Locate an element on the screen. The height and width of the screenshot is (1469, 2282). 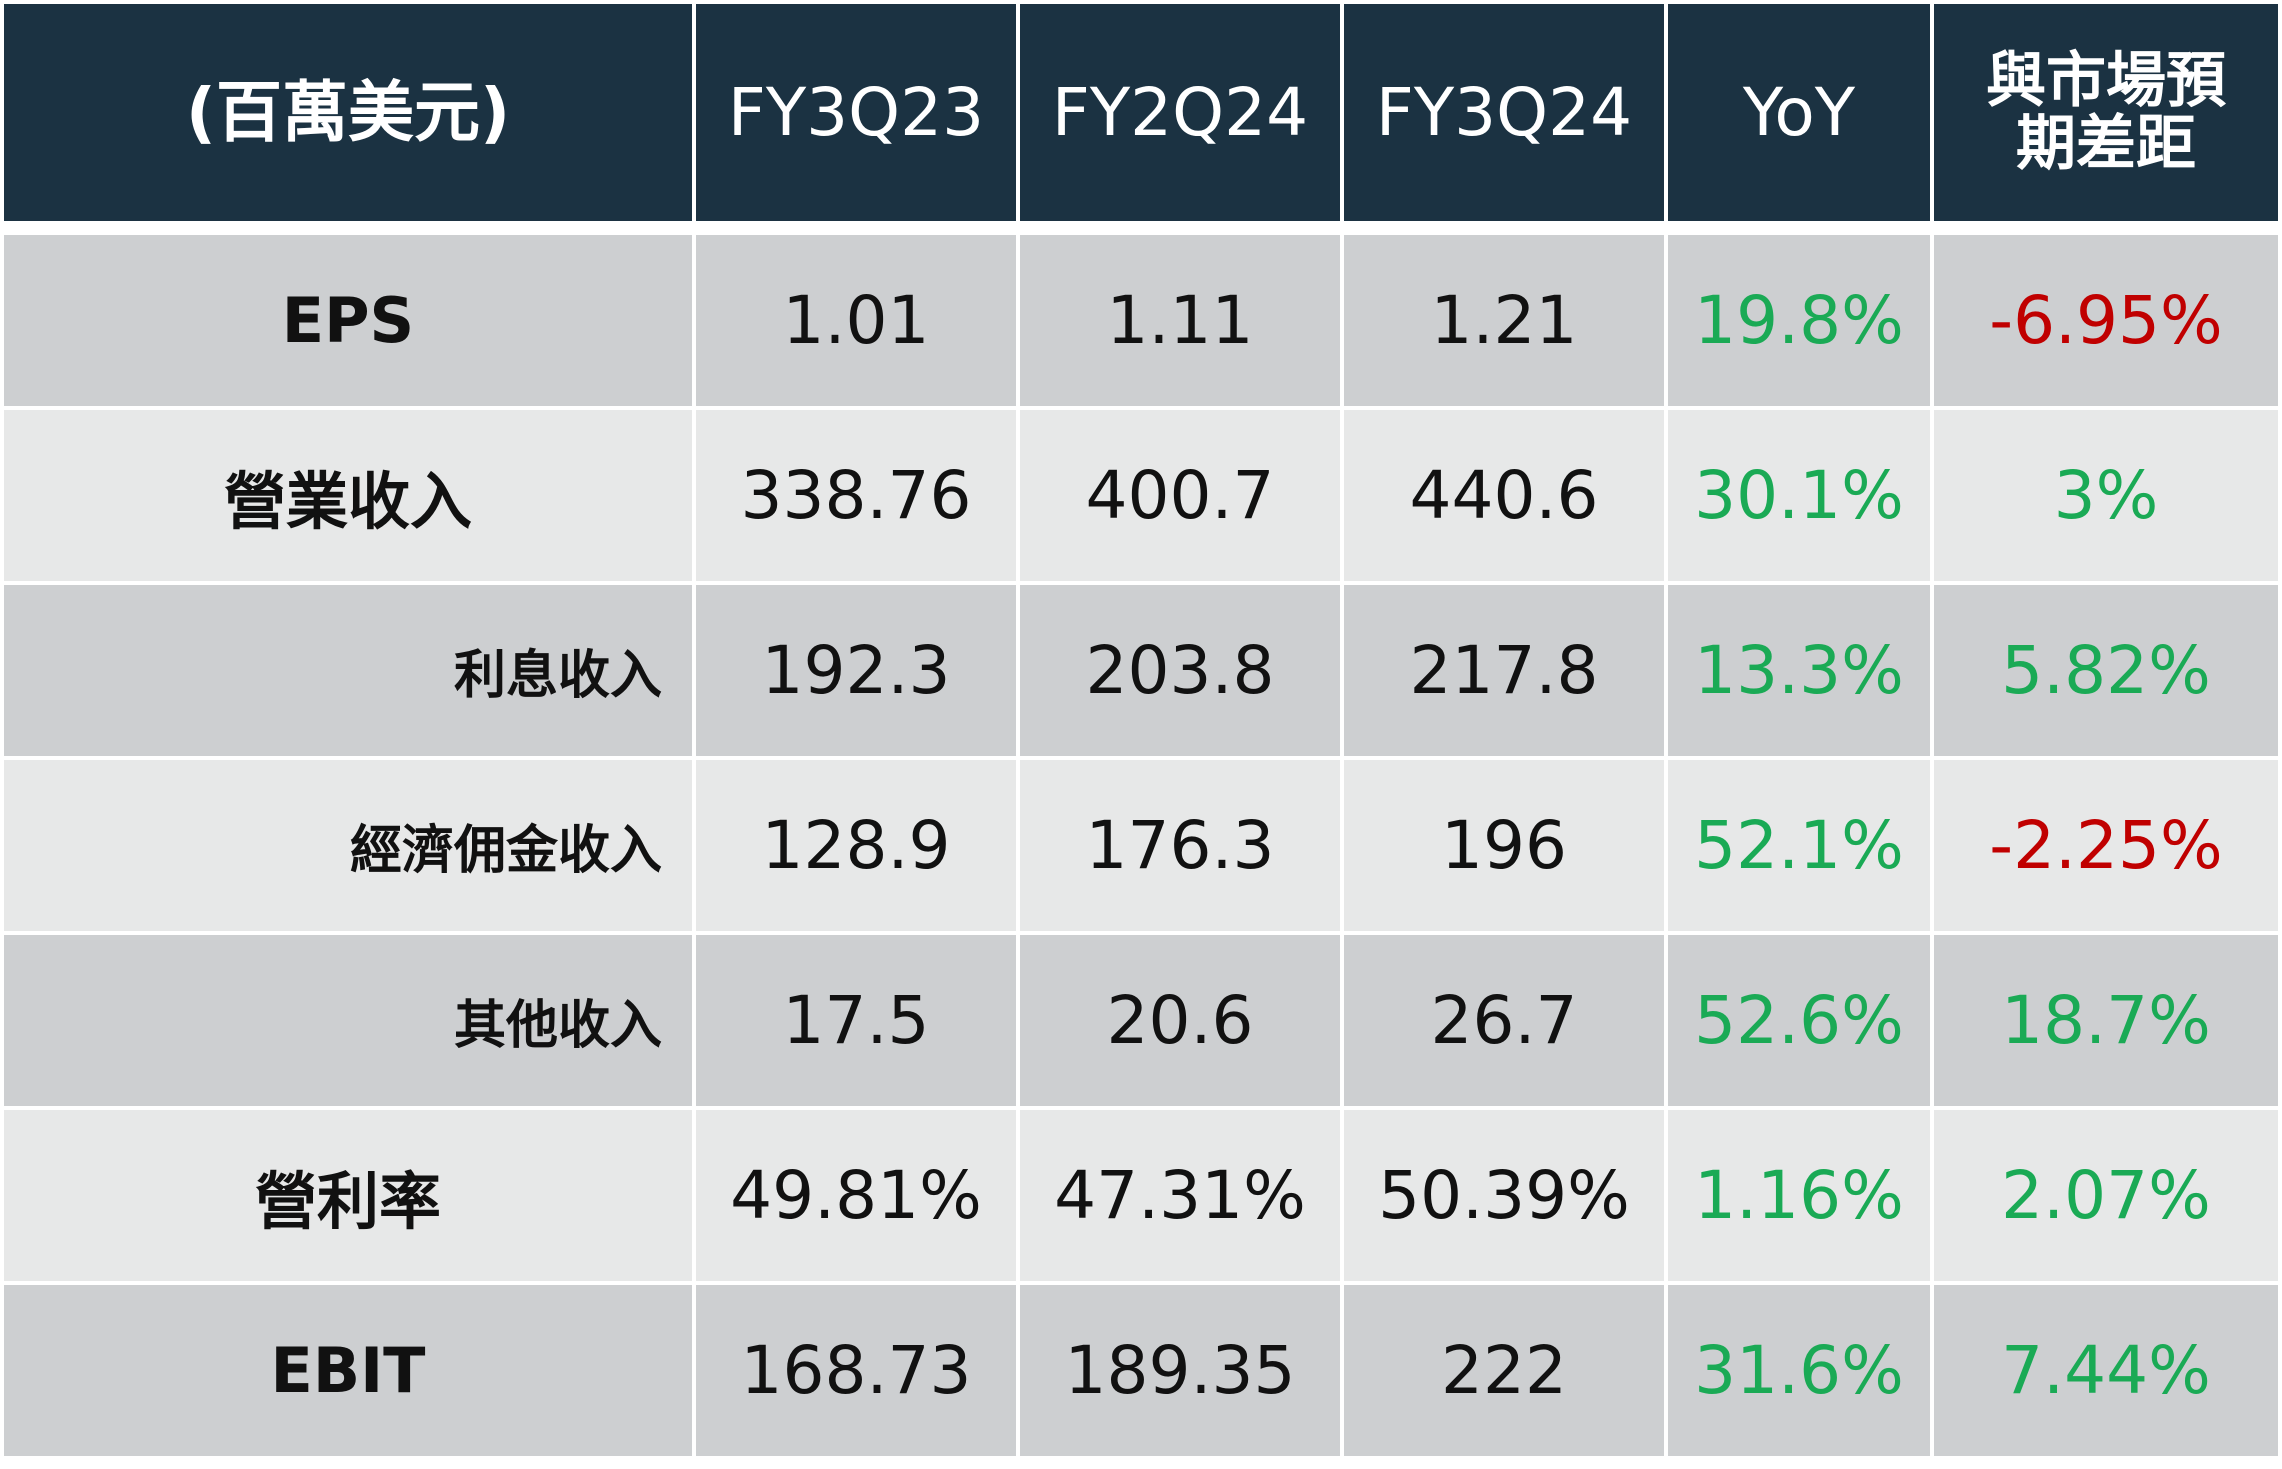
cell-fy3q23: 49.81% is located at coordinates (858, 1195).